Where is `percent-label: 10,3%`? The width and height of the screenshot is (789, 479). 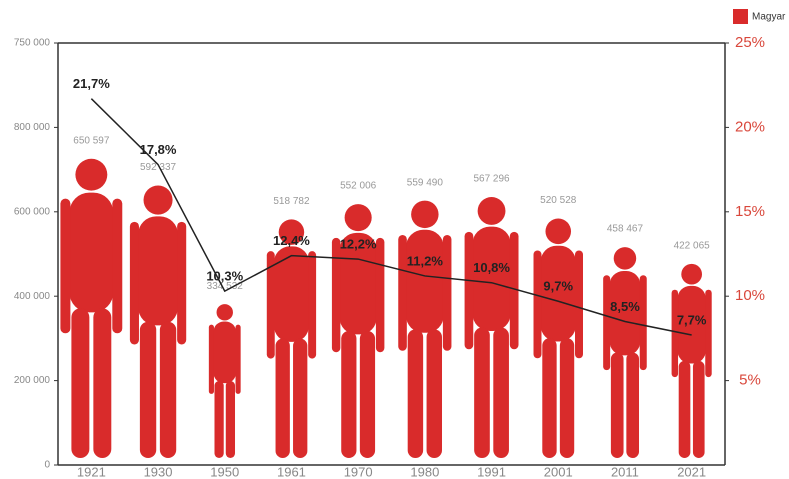
percent-label: 10,3% is located at coordinates (224, 276).